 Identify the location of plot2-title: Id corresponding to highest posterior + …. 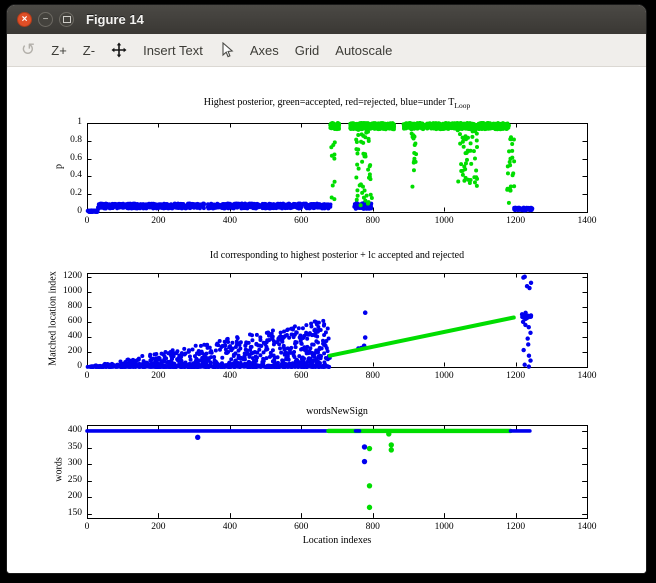
(337, 255).